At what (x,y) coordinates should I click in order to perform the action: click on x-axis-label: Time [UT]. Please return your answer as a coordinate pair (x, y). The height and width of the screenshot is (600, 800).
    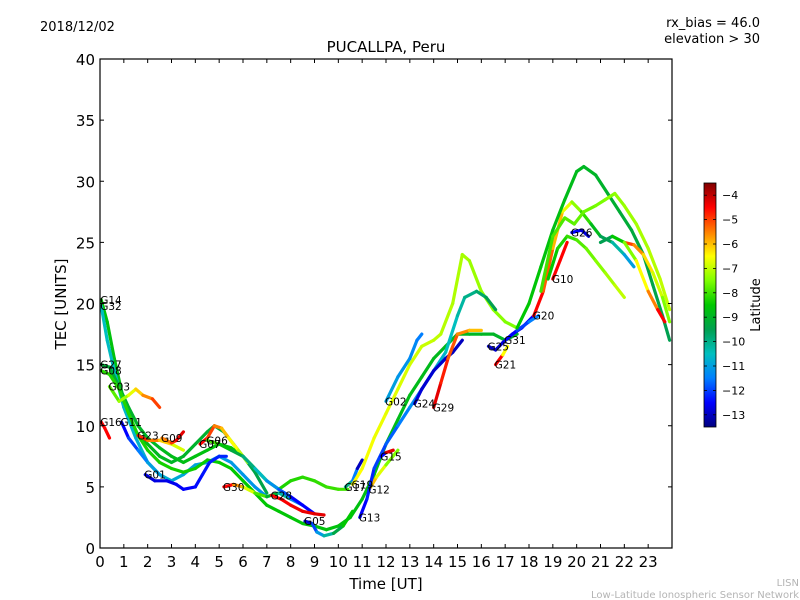
    Looking at the image, I should click on (385, 584).